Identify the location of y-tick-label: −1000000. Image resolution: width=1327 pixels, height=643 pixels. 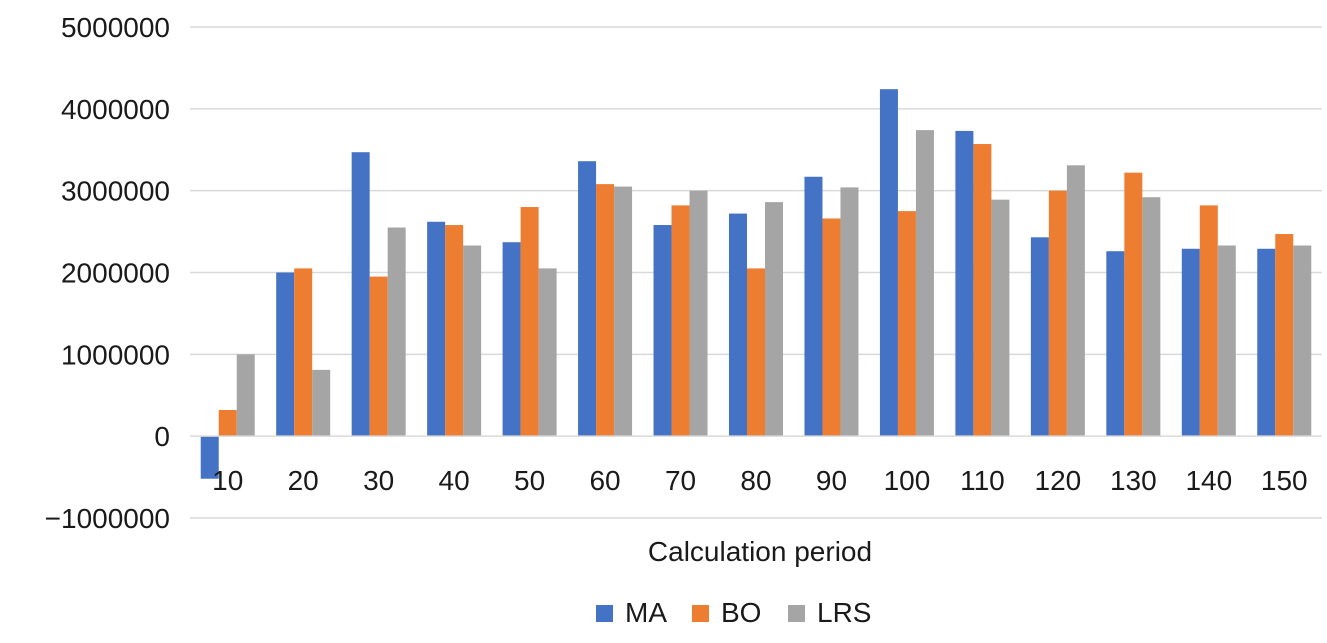
(107, 518).